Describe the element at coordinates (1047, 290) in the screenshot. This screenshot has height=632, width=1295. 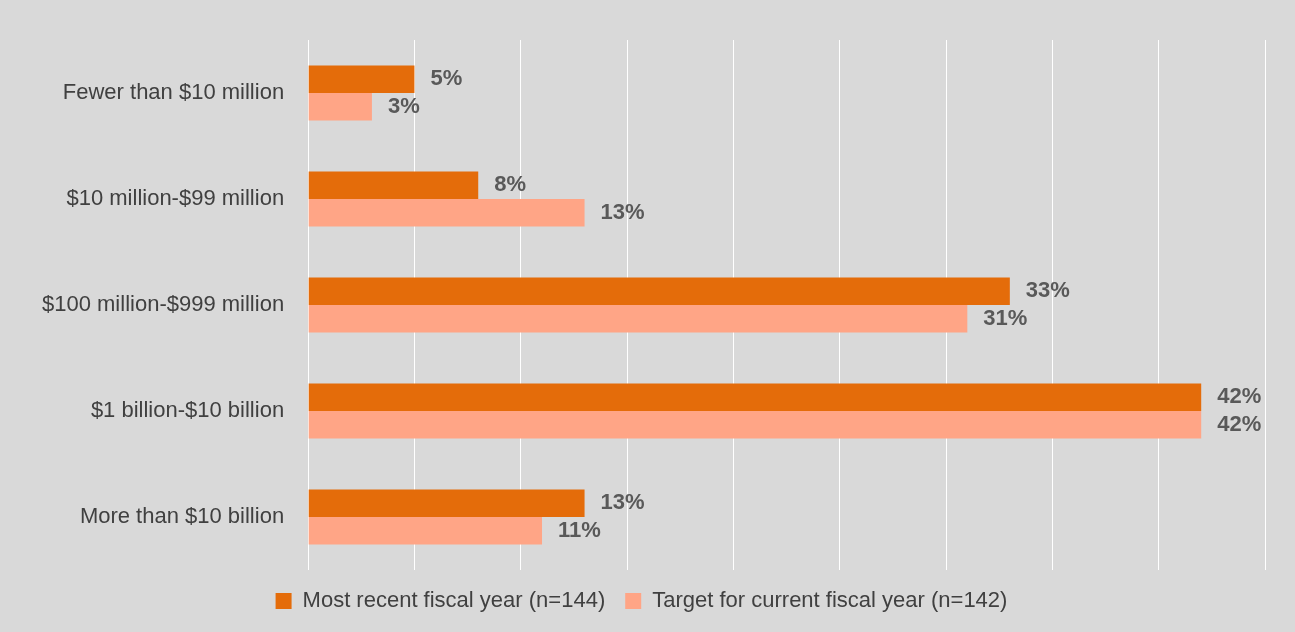
I see `data-label: 33%` at that location.